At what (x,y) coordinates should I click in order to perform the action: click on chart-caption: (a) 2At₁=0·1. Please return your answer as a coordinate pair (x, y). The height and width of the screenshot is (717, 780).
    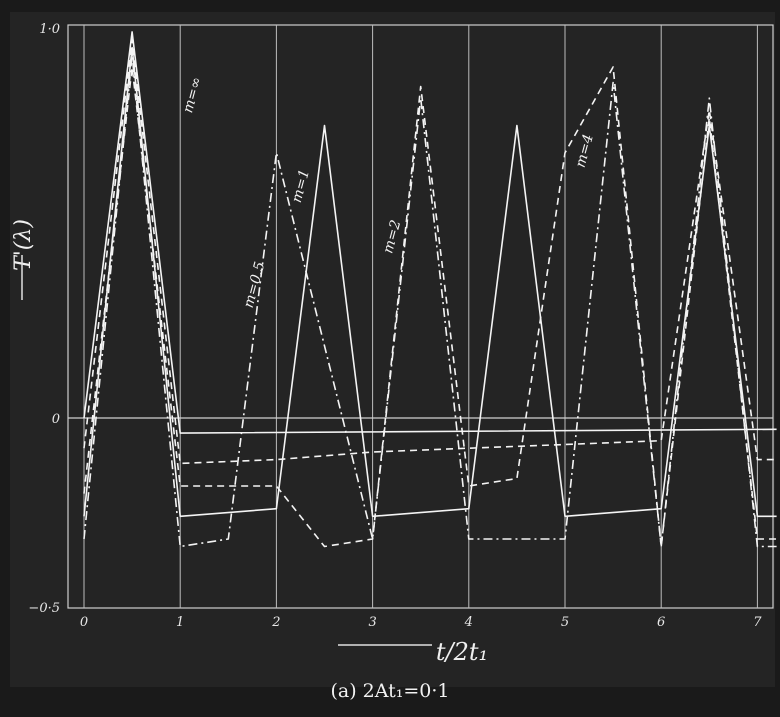
    Looking at the image, I should click on (390, 691).